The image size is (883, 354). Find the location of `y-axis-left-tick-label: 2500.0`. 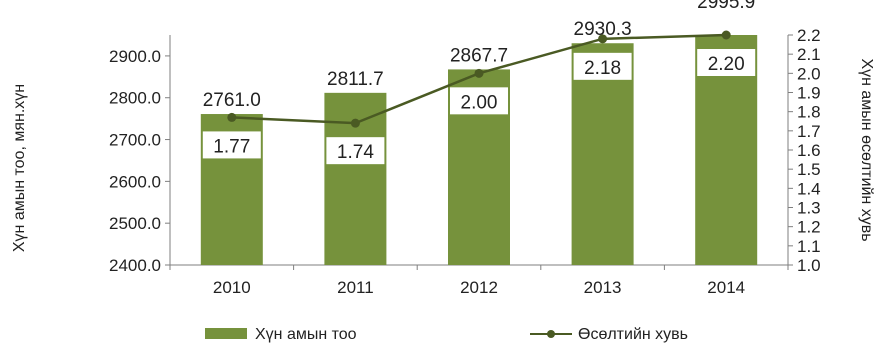

y-axis-left-tick-label: 2500.0 is located at coordinates (135, 223).